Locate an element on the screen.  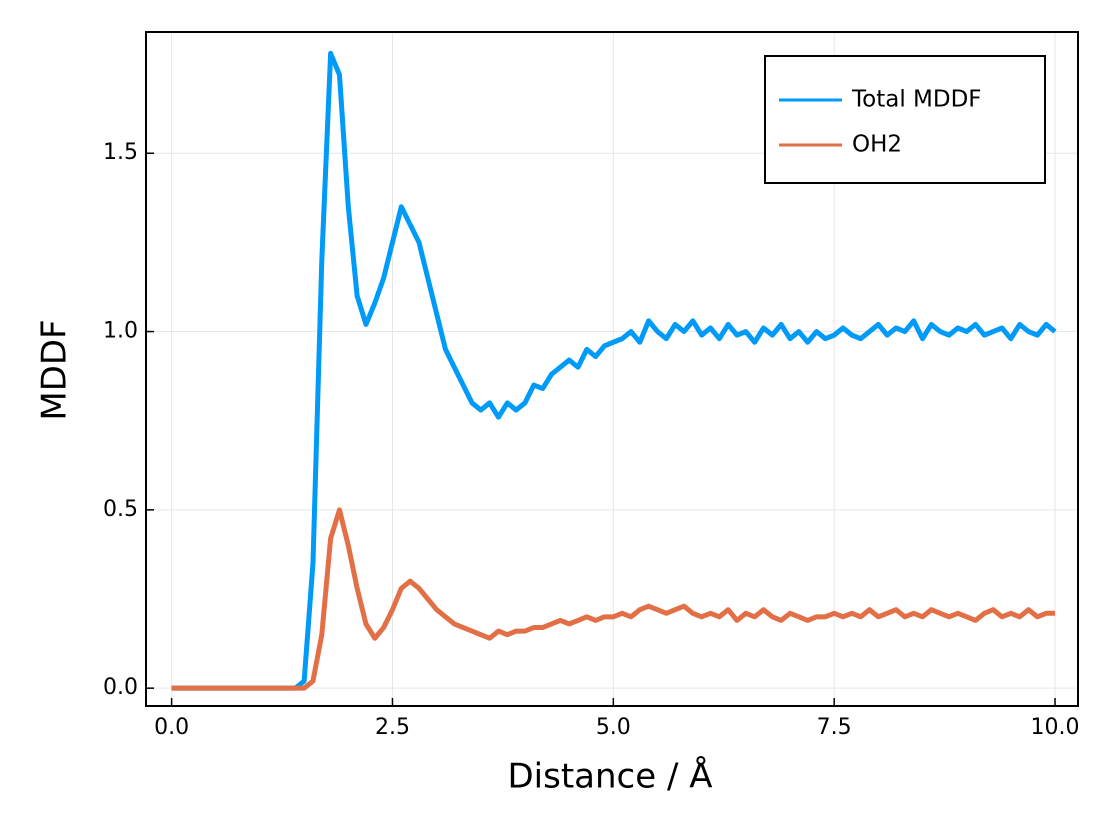
legend-label: OH2 is located at coordinates (877, 145).